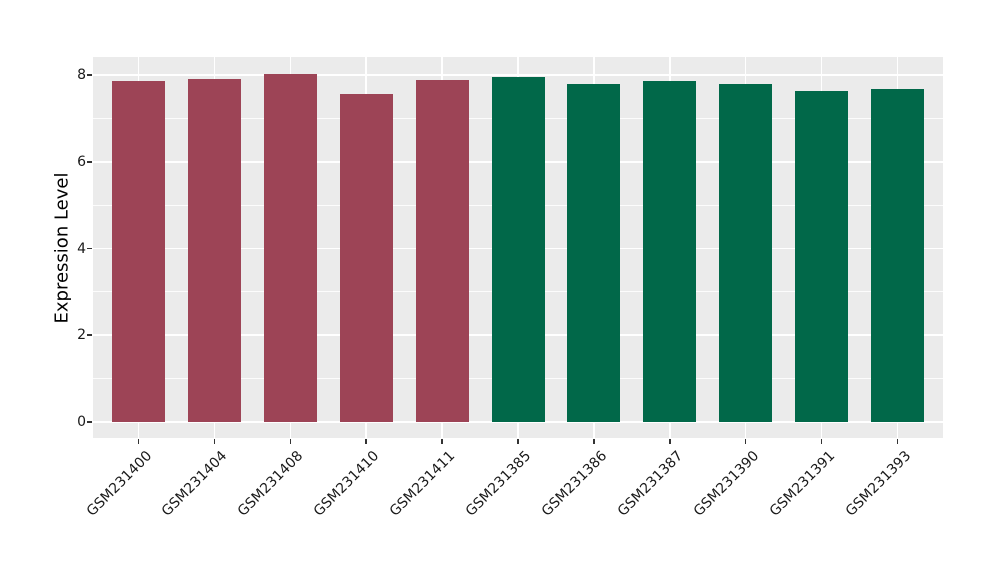 The height and width of the screenshot is (580, 1000). Describe the element at coordinates (81, 248) in the screenshot. I see `y-tick-label: 4` at that location.